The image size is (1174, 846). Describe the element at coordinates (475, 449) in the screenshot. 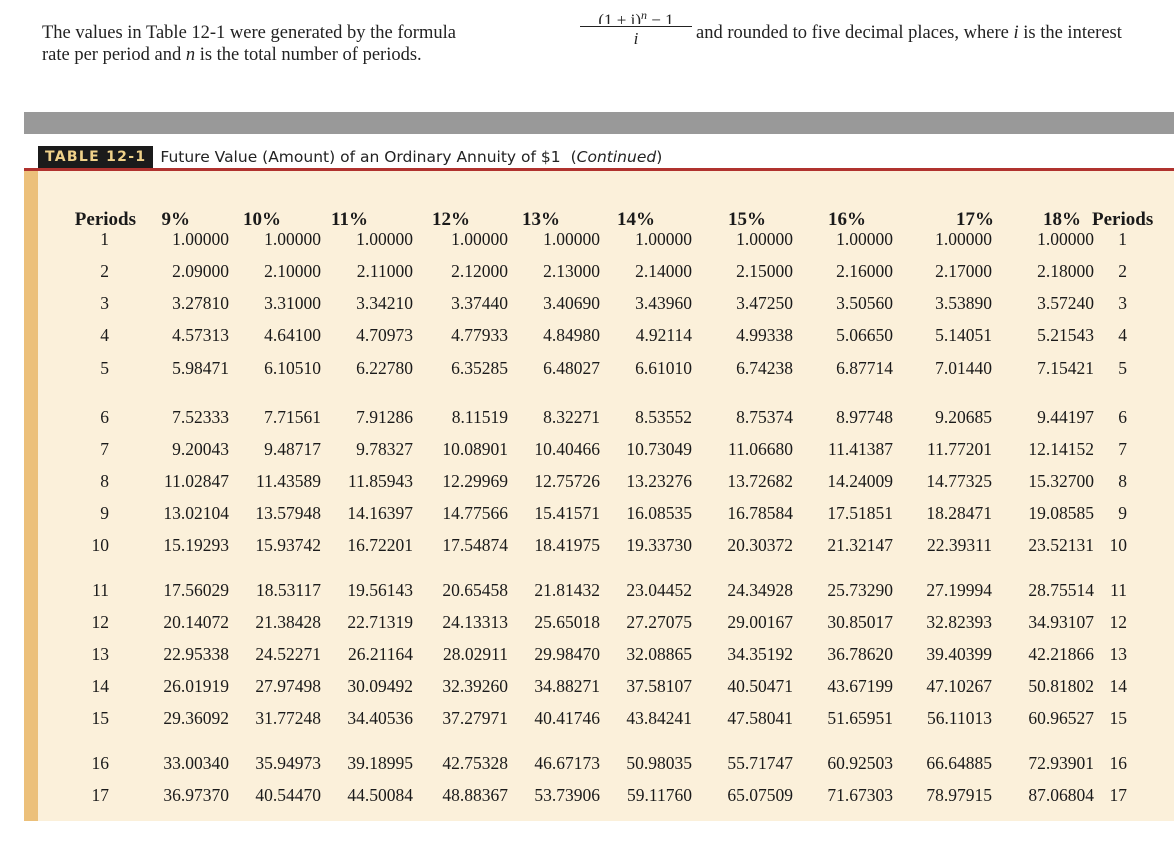

I see `value-cell: 10.08901` at that location.